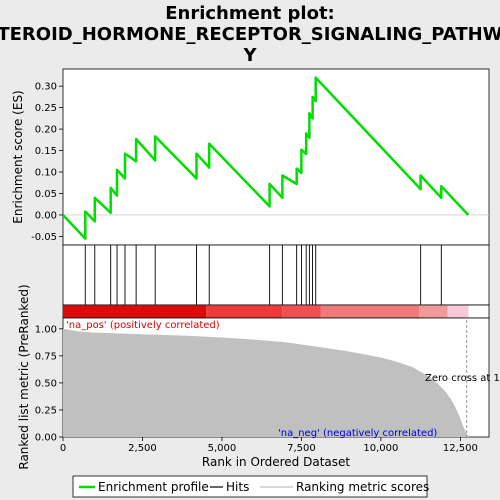 The height and width of the screenshot is (500, 500). Describe the element at coordinates (46, 151) in the screenshot. I see `es-y-tick-label-3: 0.15` at that location.